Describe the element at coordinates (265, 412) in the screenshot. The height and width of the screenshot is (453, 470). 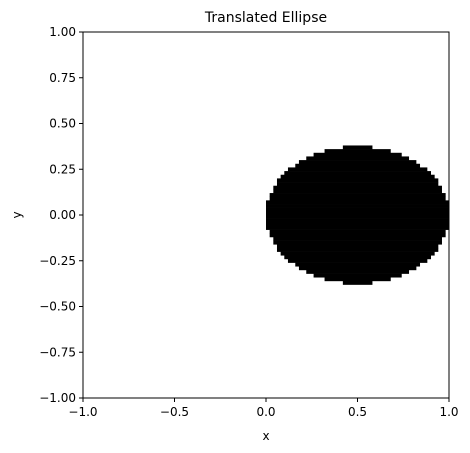
I see `x-tick-label: 0.0` at that location.